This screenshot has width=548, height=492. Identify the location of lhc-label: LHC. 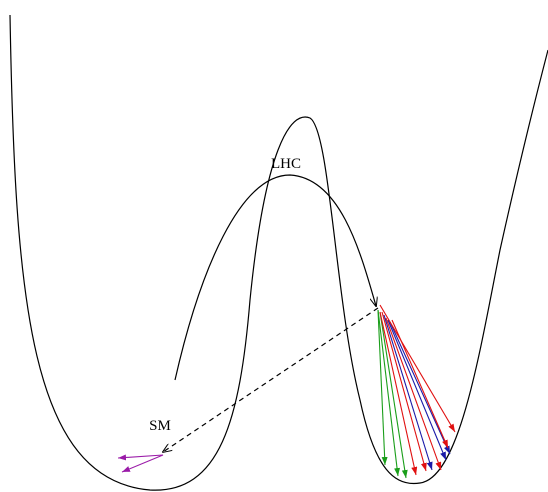
(286, 164).